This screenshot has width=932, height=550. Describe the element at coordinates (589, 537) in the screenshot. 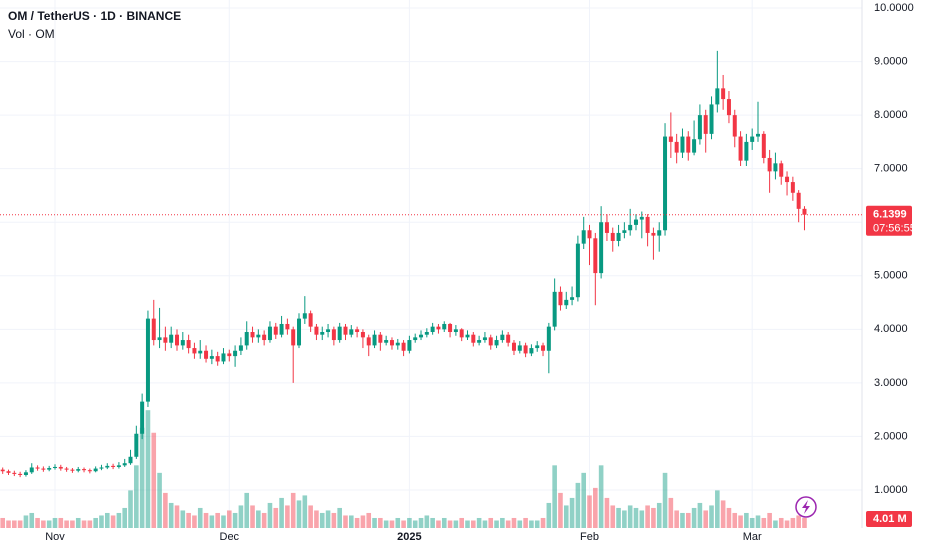

I see `x-tick-label: Feb` at that location.